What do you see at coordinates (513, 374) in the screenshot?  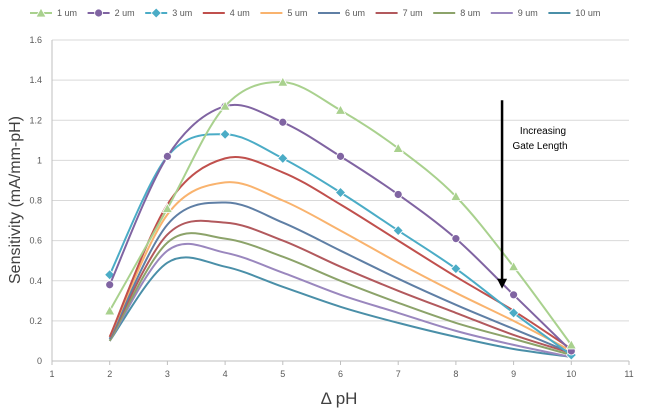 I see `x-tick-label: 9` at bounding box center [513, 374].